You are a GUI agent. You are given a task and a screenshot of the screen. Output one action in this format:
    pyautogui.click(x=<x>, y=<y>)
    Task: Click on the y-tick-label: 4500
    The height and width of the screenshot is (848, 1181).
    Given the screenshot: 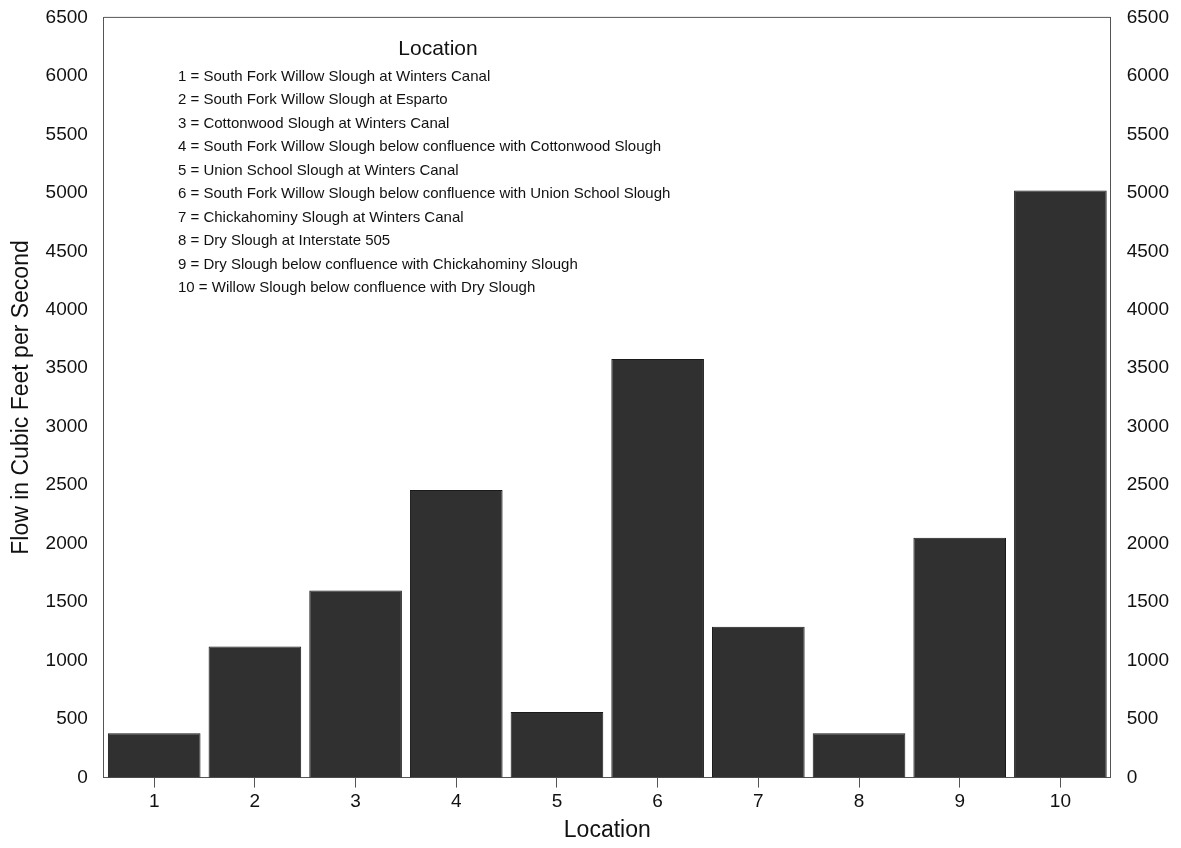 What is the action you would take?
    pyautogui.click(x=66, y=250)
    